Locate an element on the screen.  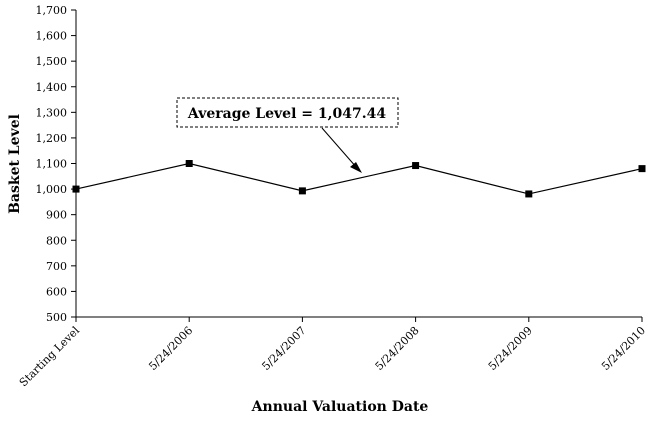
y-tick-label: 800 is located at coordinates (56, 240).